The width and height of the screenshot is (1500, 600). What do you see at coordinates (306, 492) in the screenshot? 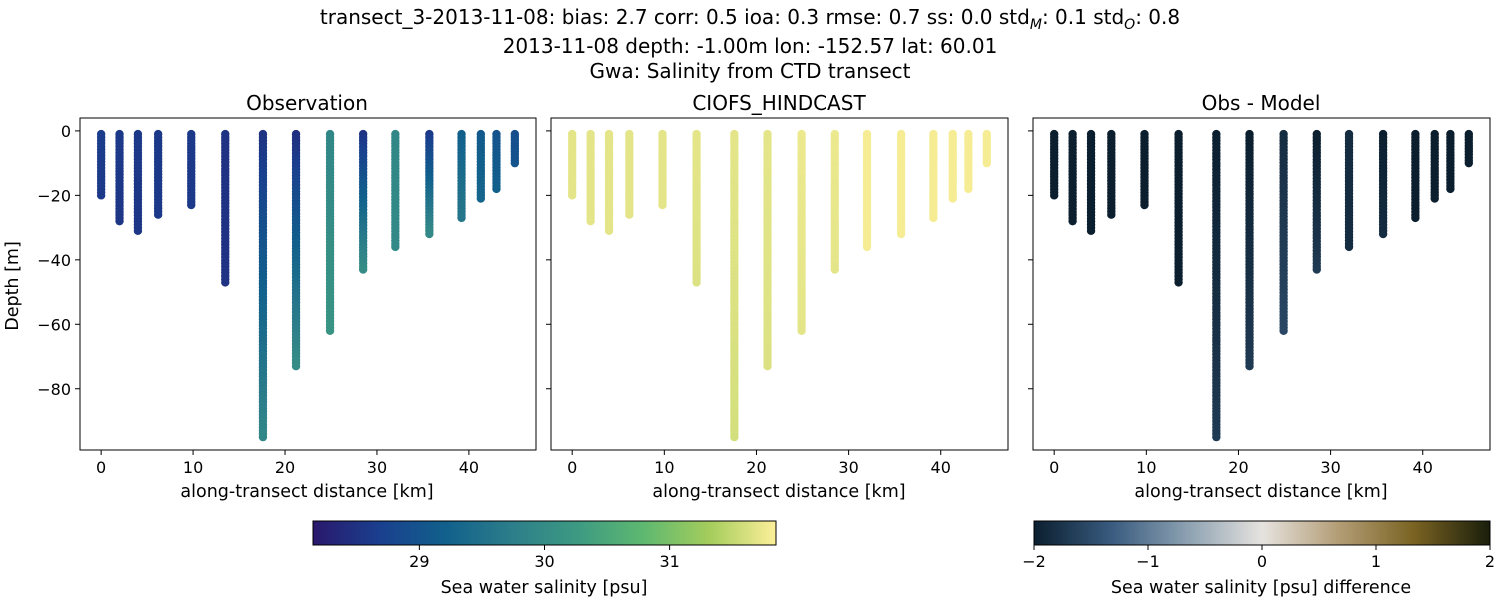
I see `x-axis-label-observation: along-transect distance [km]` at bounding box center [306, 492].